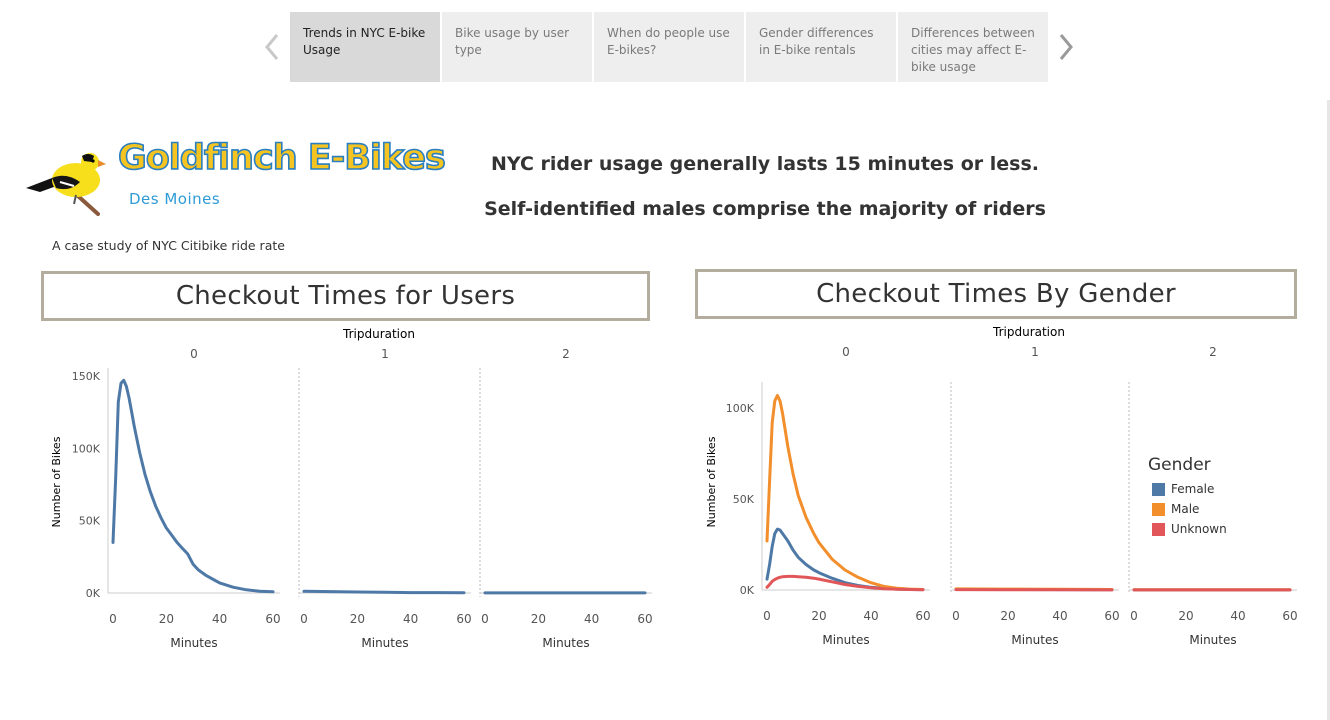 This screenshot has height=720, width=1330. I want to click on goldfinch-bird-icon, so click(66, 184).